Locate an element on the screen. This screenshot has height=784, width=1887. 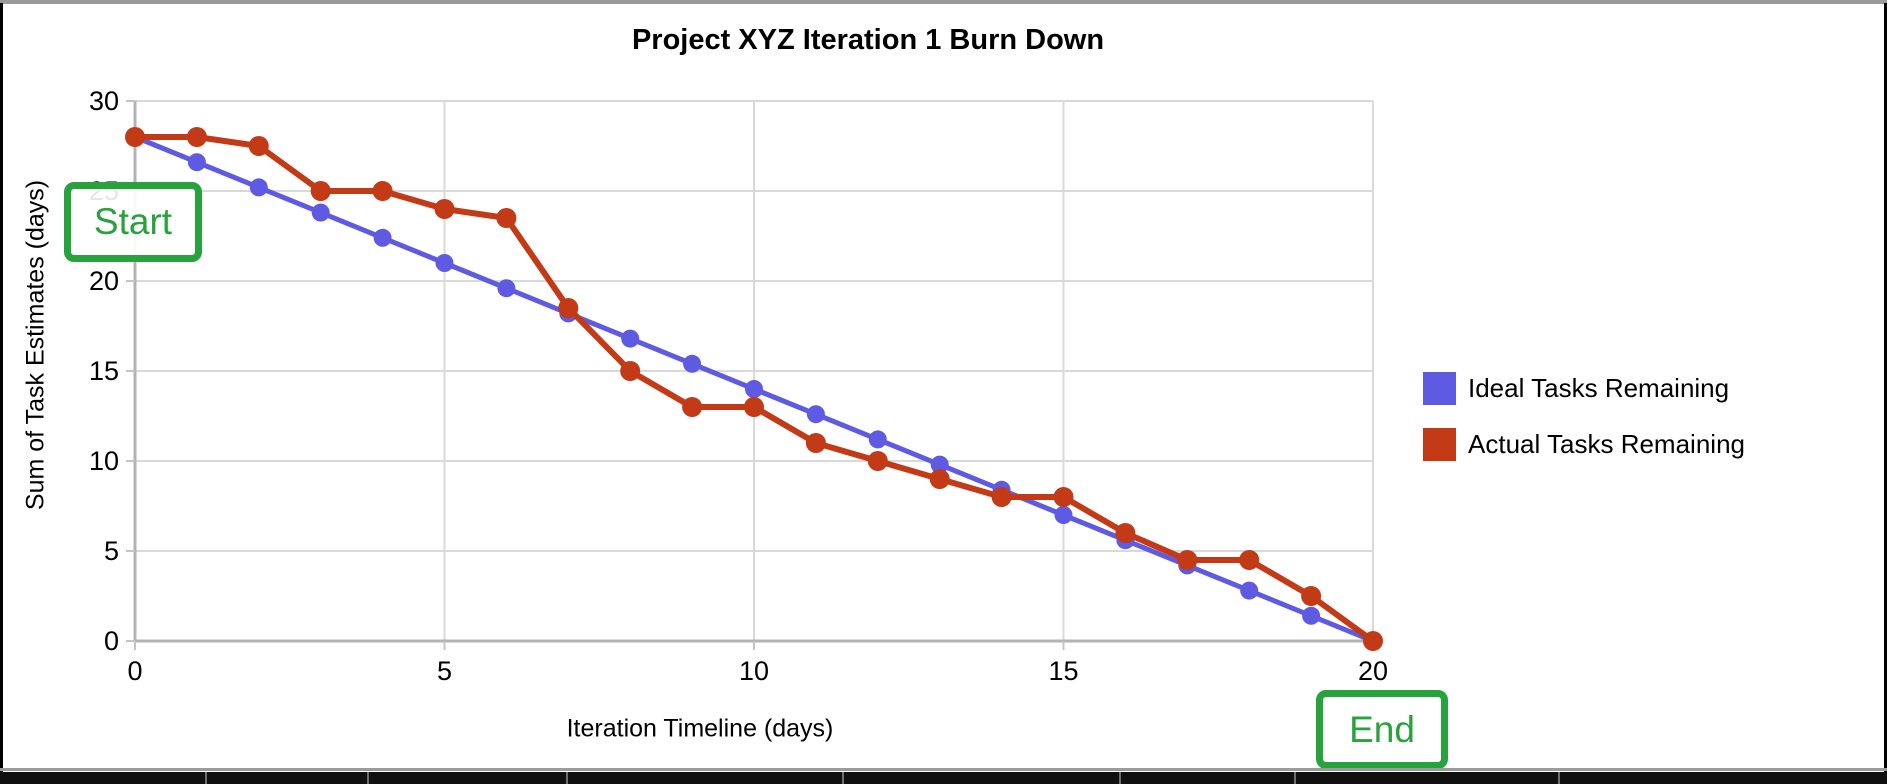
ideal-series-label: Ideal Tasks Remaining is located at coordinates (1599, 388).